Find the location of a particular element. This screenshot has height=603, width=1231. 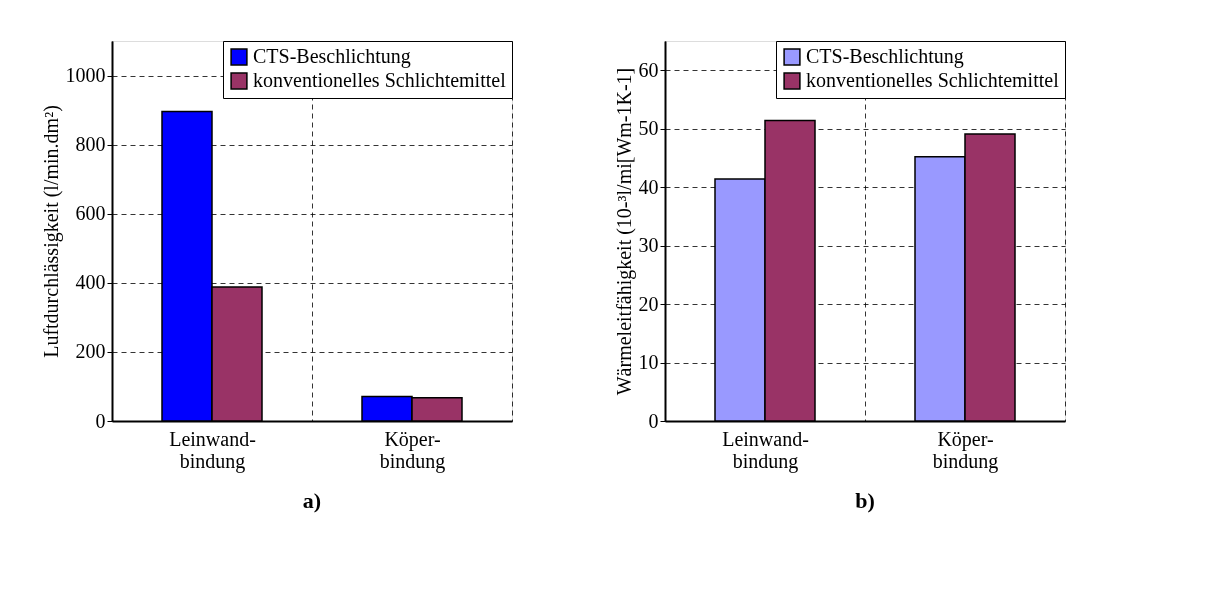

y-tick-label: 60 is located at coordinates (648, 69).